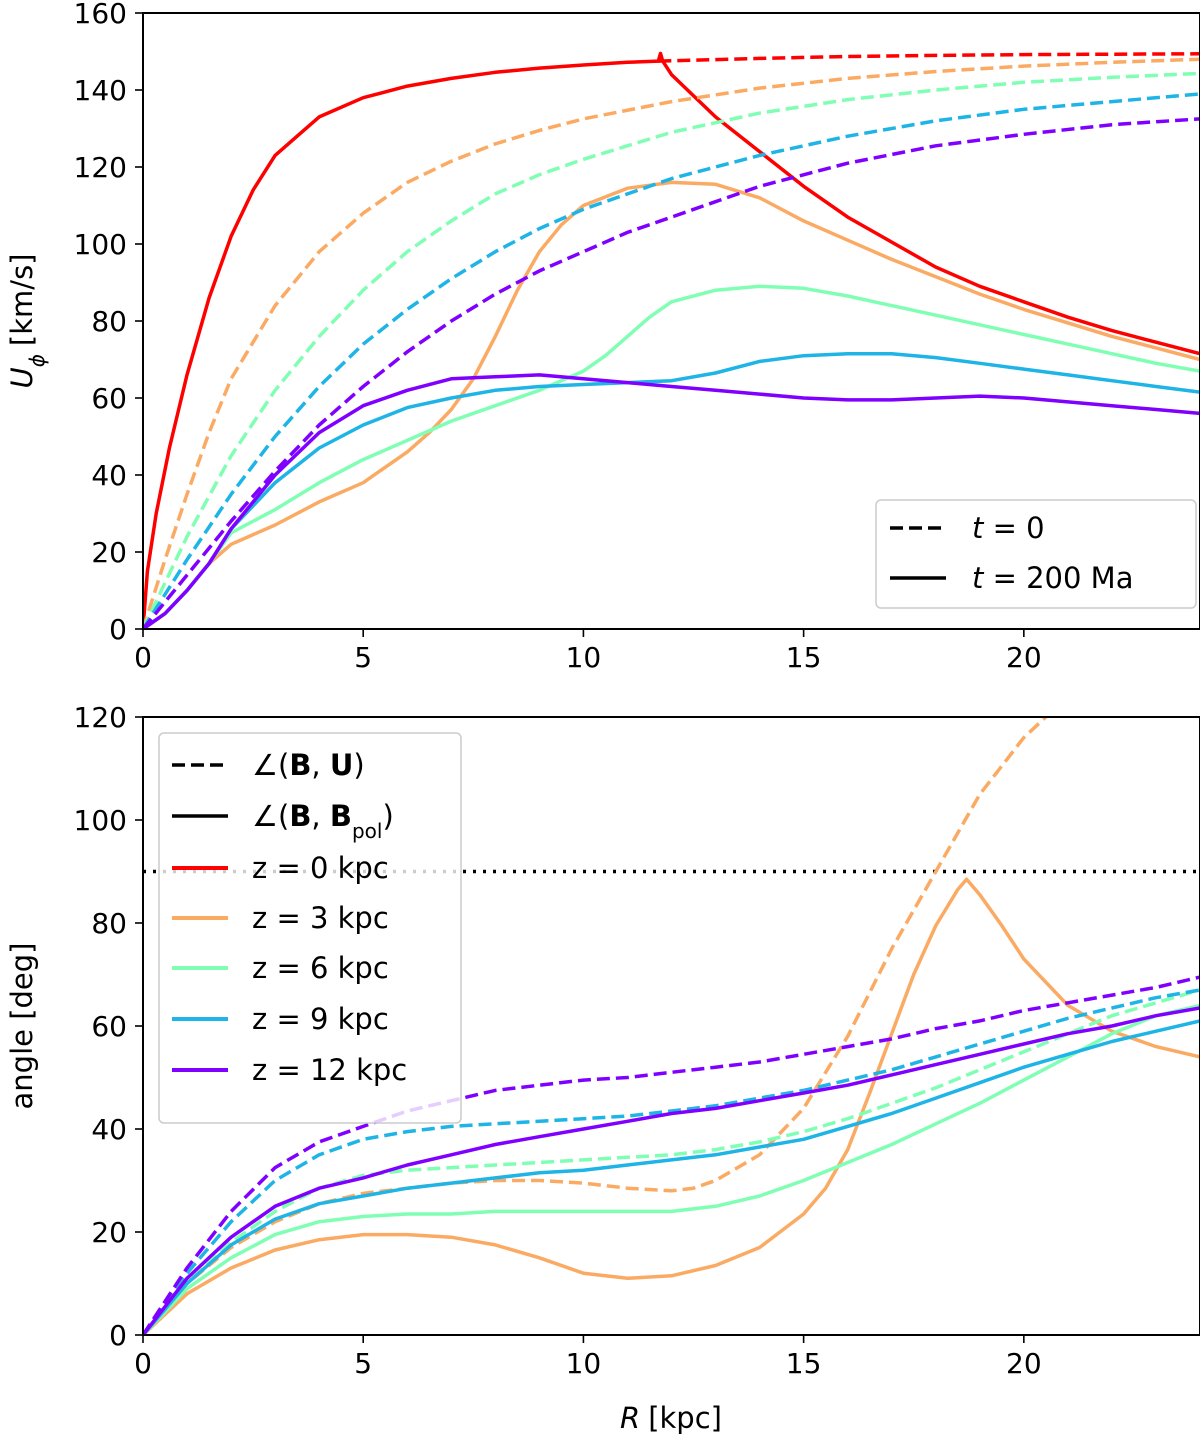  Describe the element at coordinates (323, 821) in the screenshot. I see `legend-label-angle-b-bpol: ∠(B, Bpol)` at that location.